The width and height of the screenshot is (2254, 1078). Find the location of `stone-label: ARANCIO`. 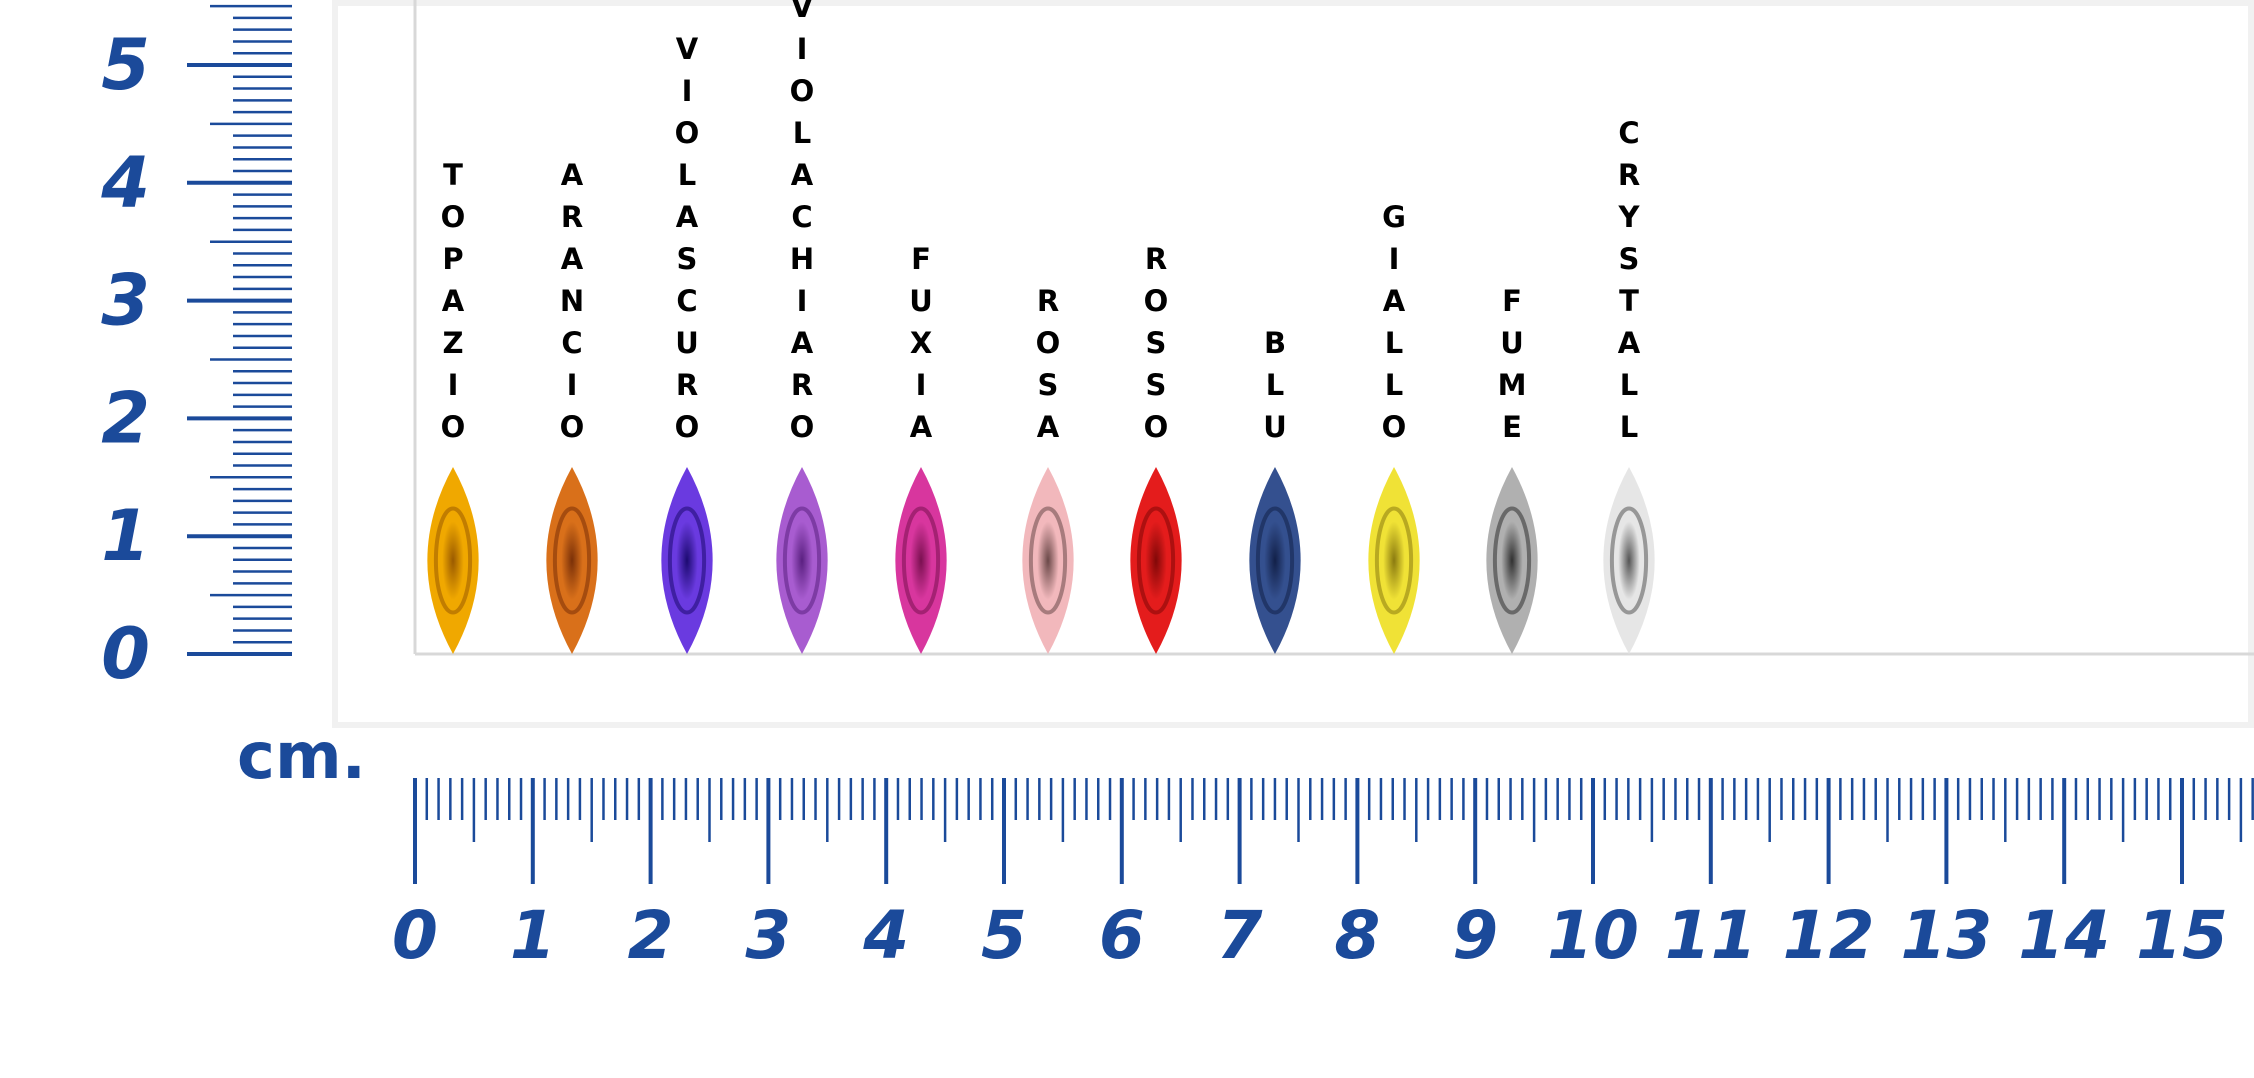

stone-label: ARANCIO is located at coordinates (572, 305).